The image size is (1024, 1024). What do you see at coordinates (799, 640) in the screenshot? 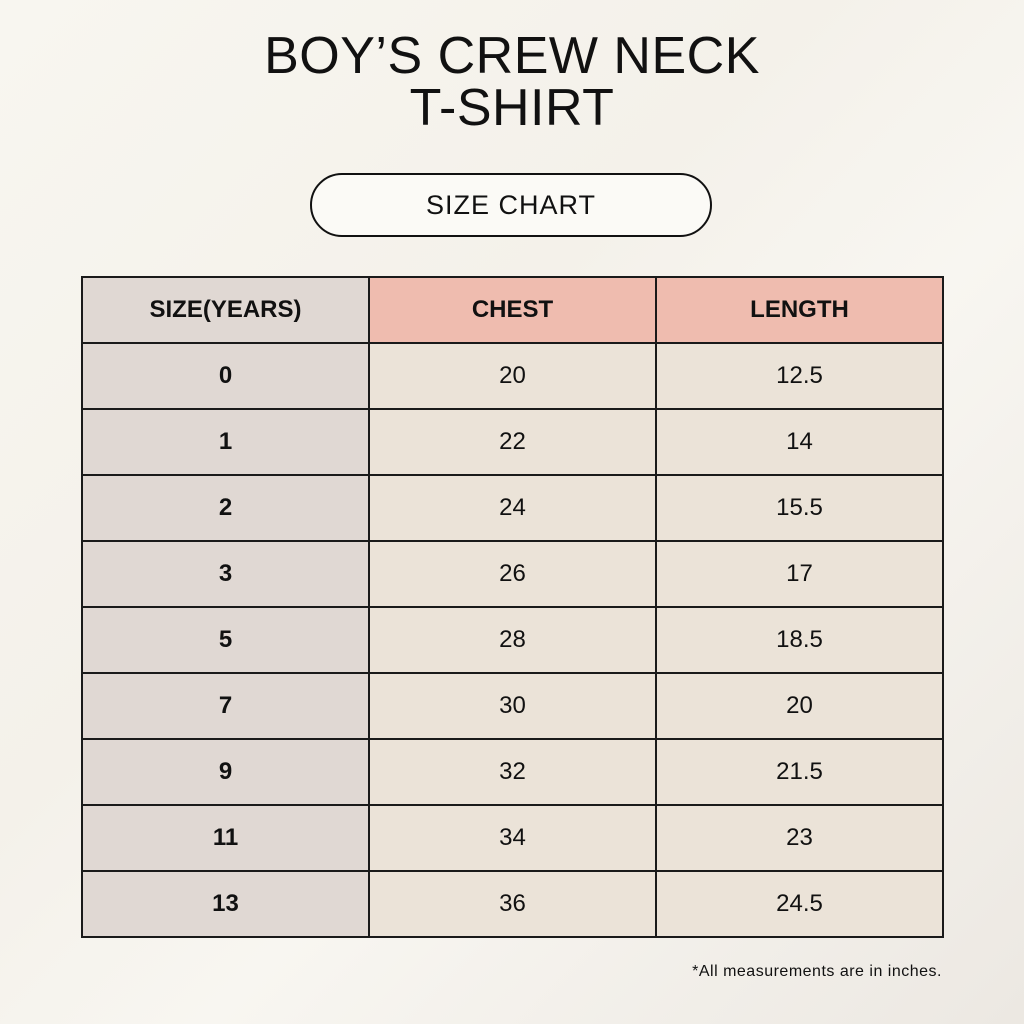
I see `length-cell: 18.5` at bounding box center [799, 640].